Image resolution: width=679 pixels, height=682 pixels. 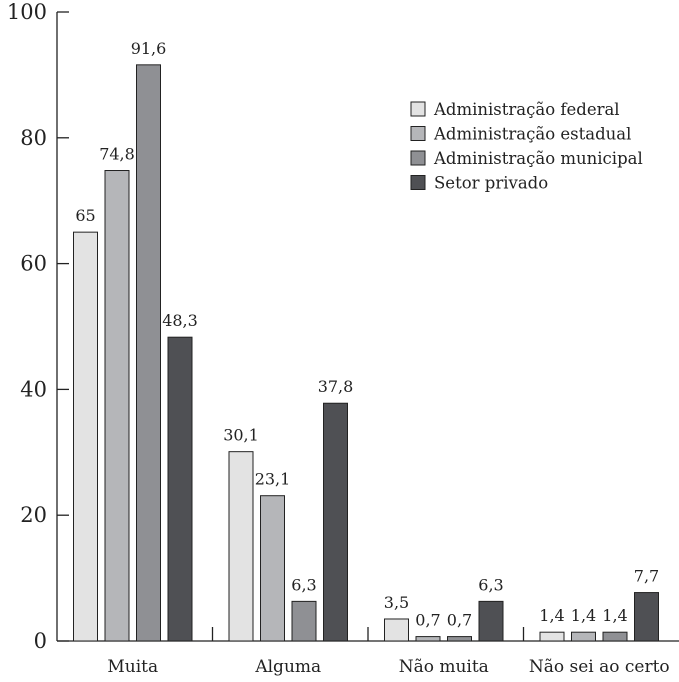 I want to click on legend-label: Setor privado, so click(x=491, y=183).